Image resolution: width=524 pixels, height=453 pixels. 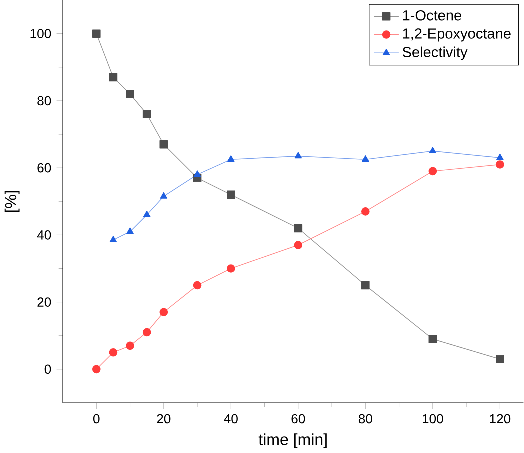 What do you see at coordinates (97, 419) in the screenshot?
I see `x-tick-label: 0` at bounding box center [97, 419].